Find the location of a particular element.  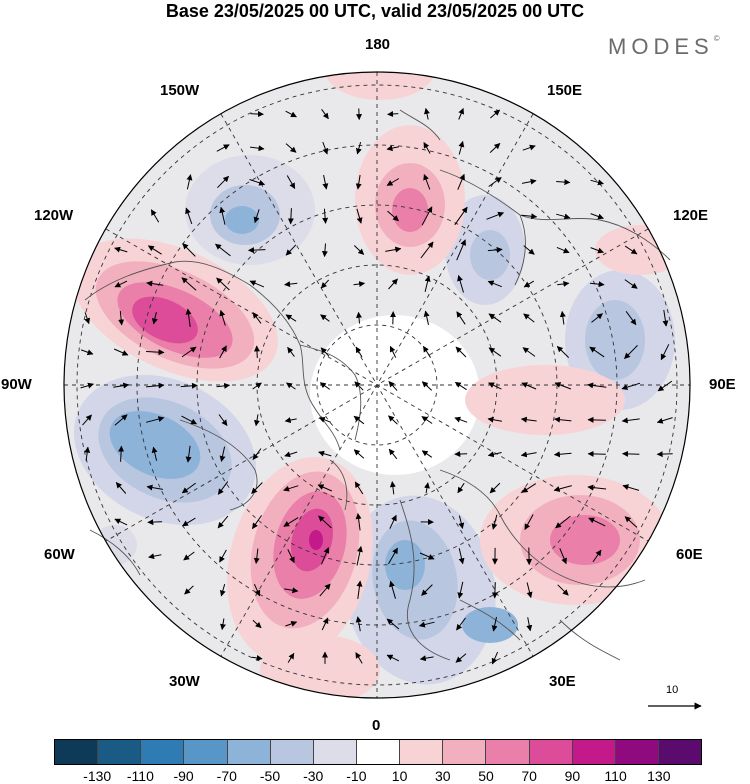

colorbar-tick-label: -10 is located at coordinates (356, 776).